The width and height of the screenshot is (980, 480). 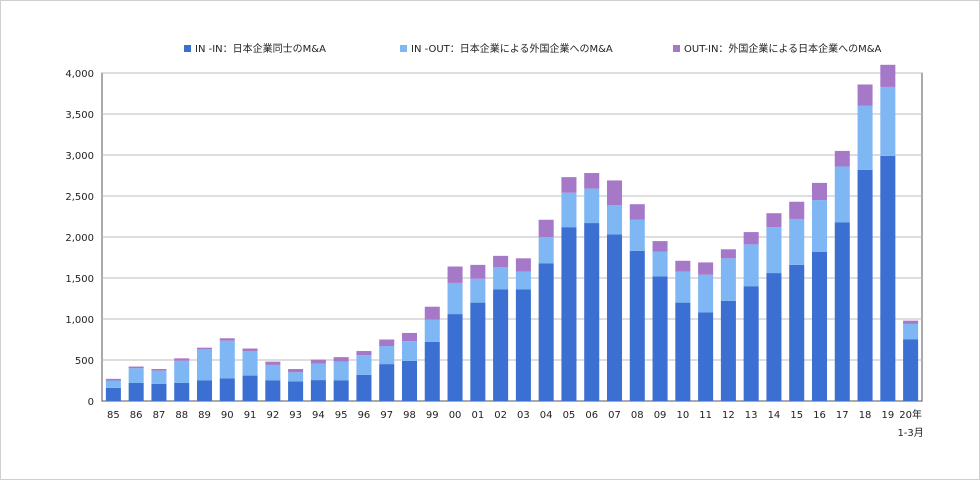 What do you see at coordinates (783, 48) in the screenshot?
I see `legend-label-out-in: OUT-IN：外国企業による日本企業へのM&A` at bounding box center [783, 48].